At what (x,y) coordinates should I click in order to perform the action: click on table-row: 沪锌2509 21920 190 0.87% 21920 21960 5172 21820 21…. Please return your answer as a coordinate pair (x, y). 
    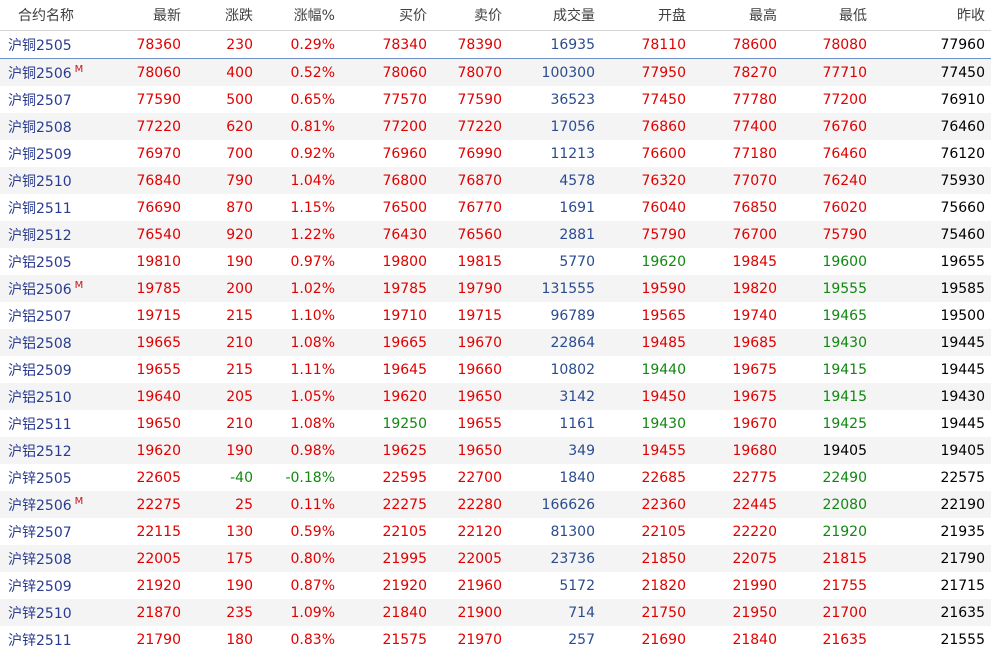
    Looking at the image, I should click on (495, 585).